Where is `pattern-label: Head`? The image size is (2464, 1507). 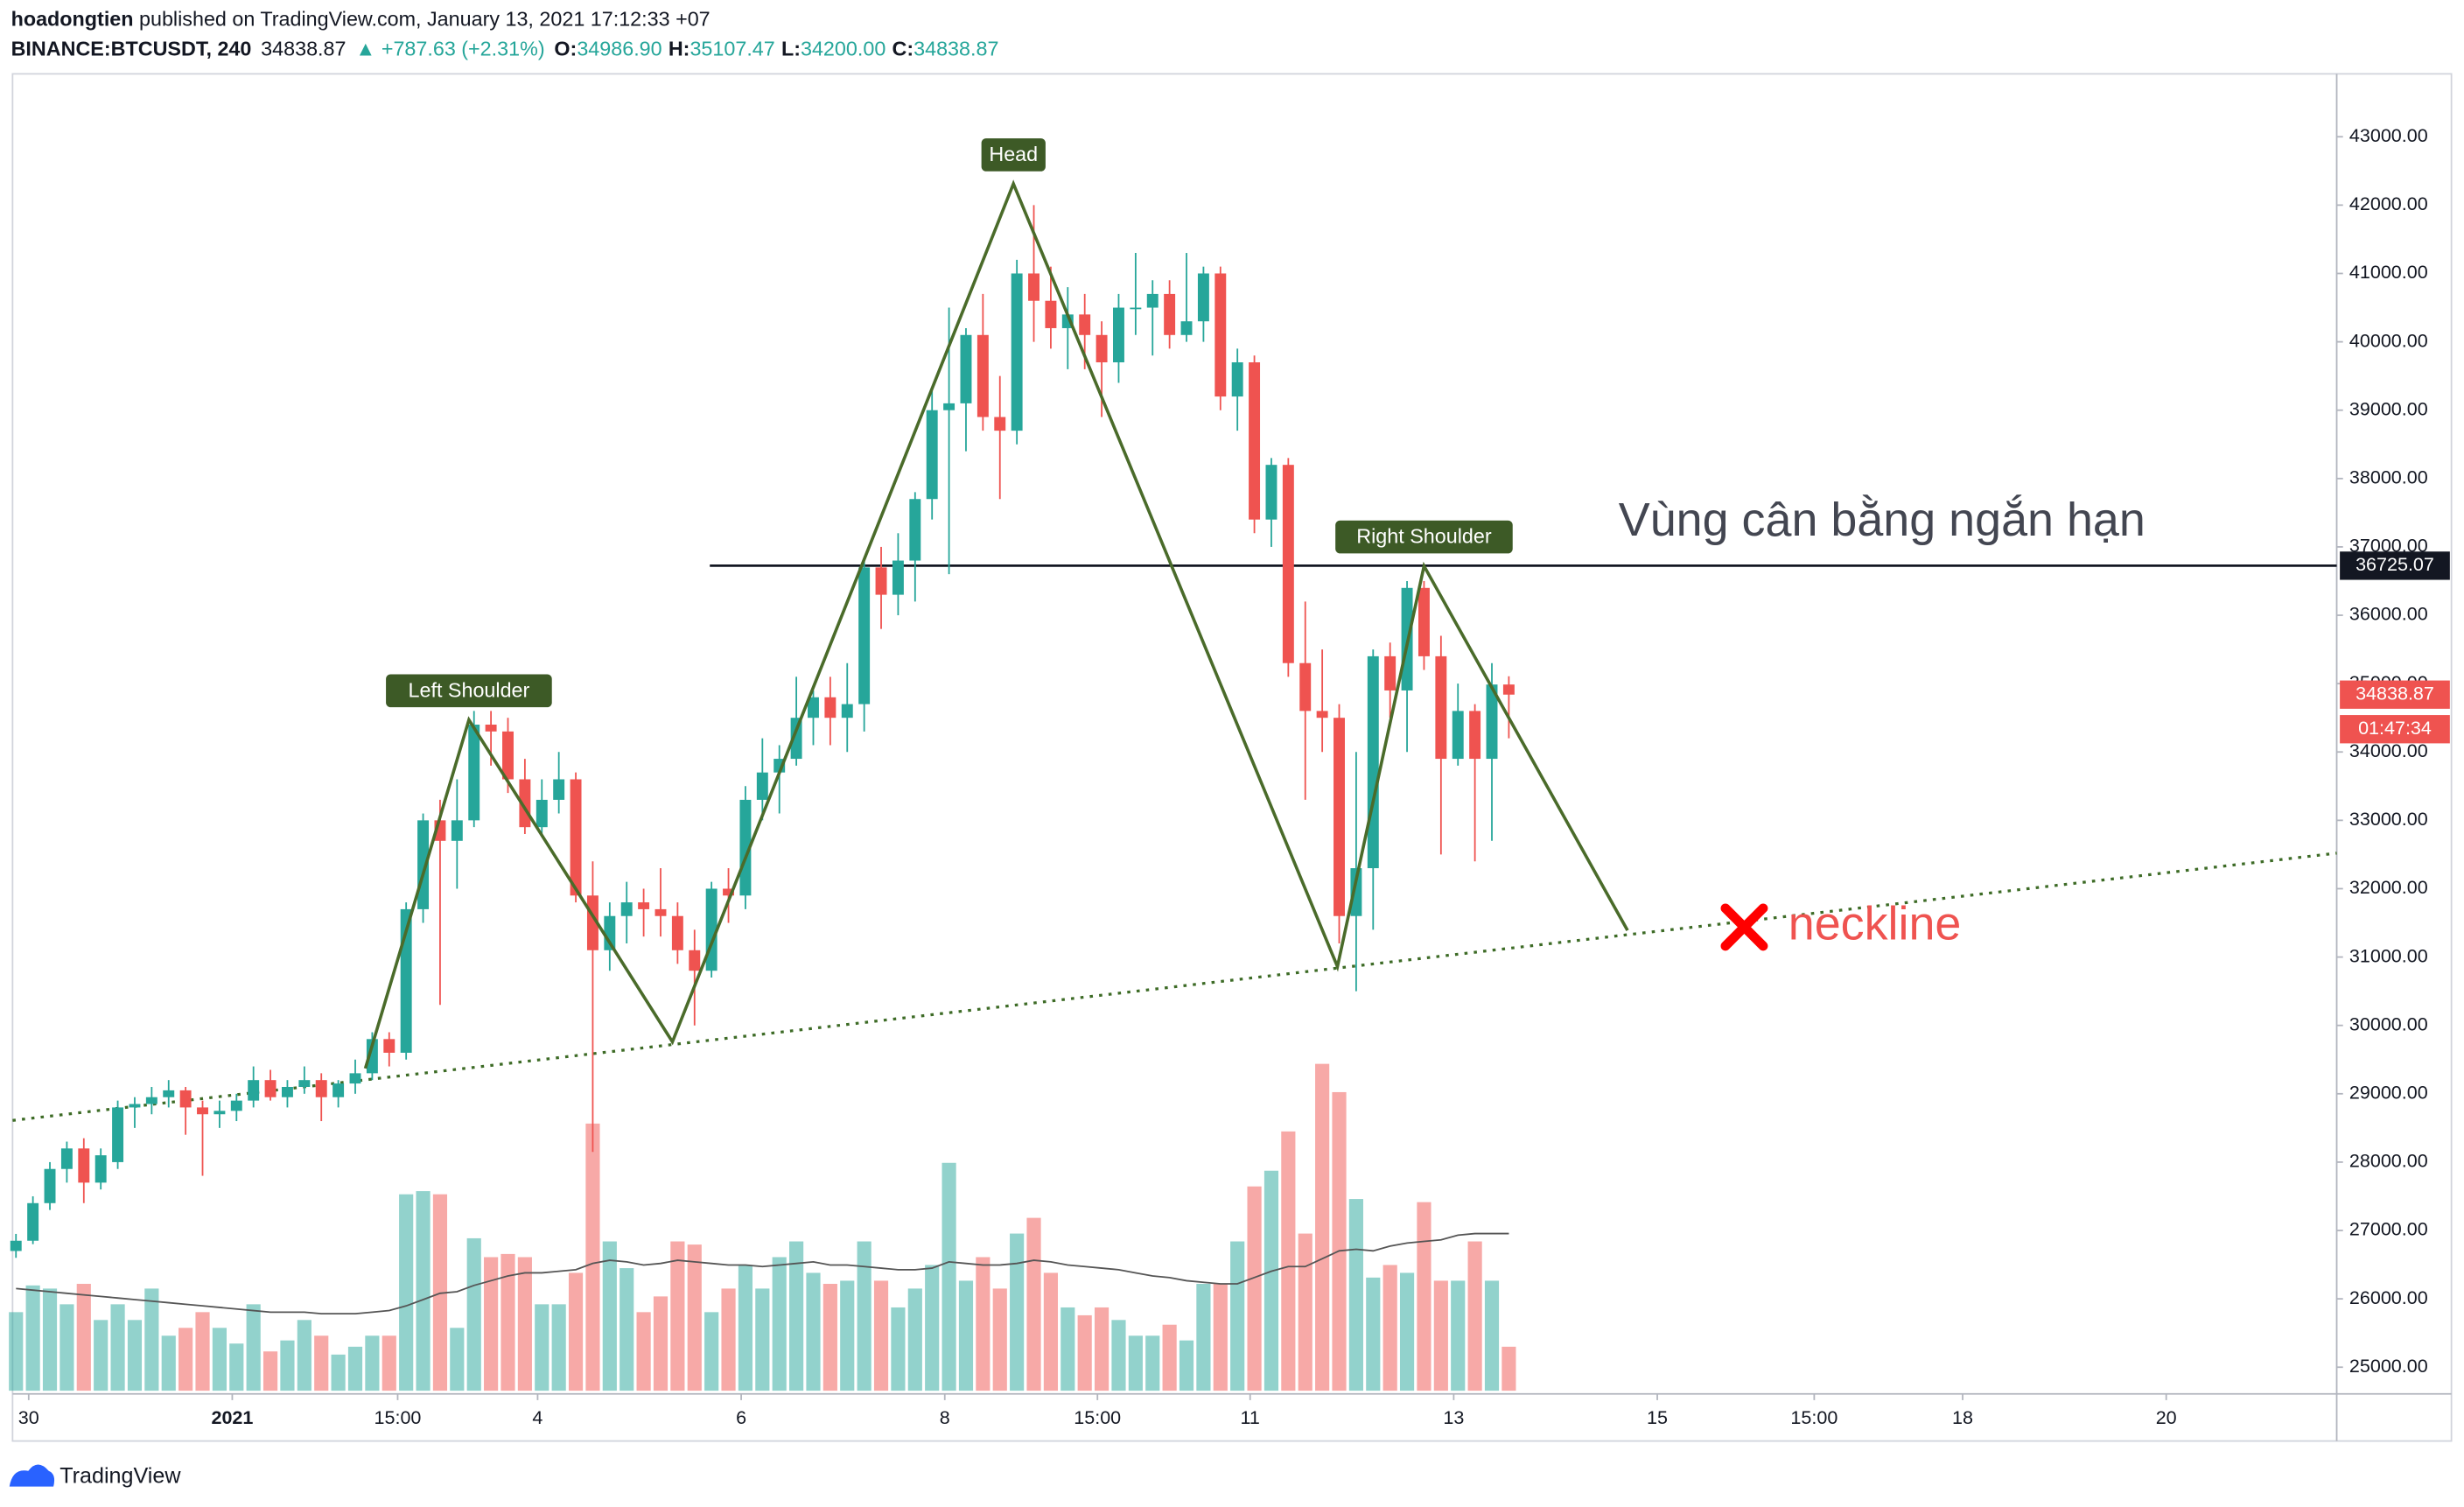
pattern-label: Head is located at coordinates (1013, 154).